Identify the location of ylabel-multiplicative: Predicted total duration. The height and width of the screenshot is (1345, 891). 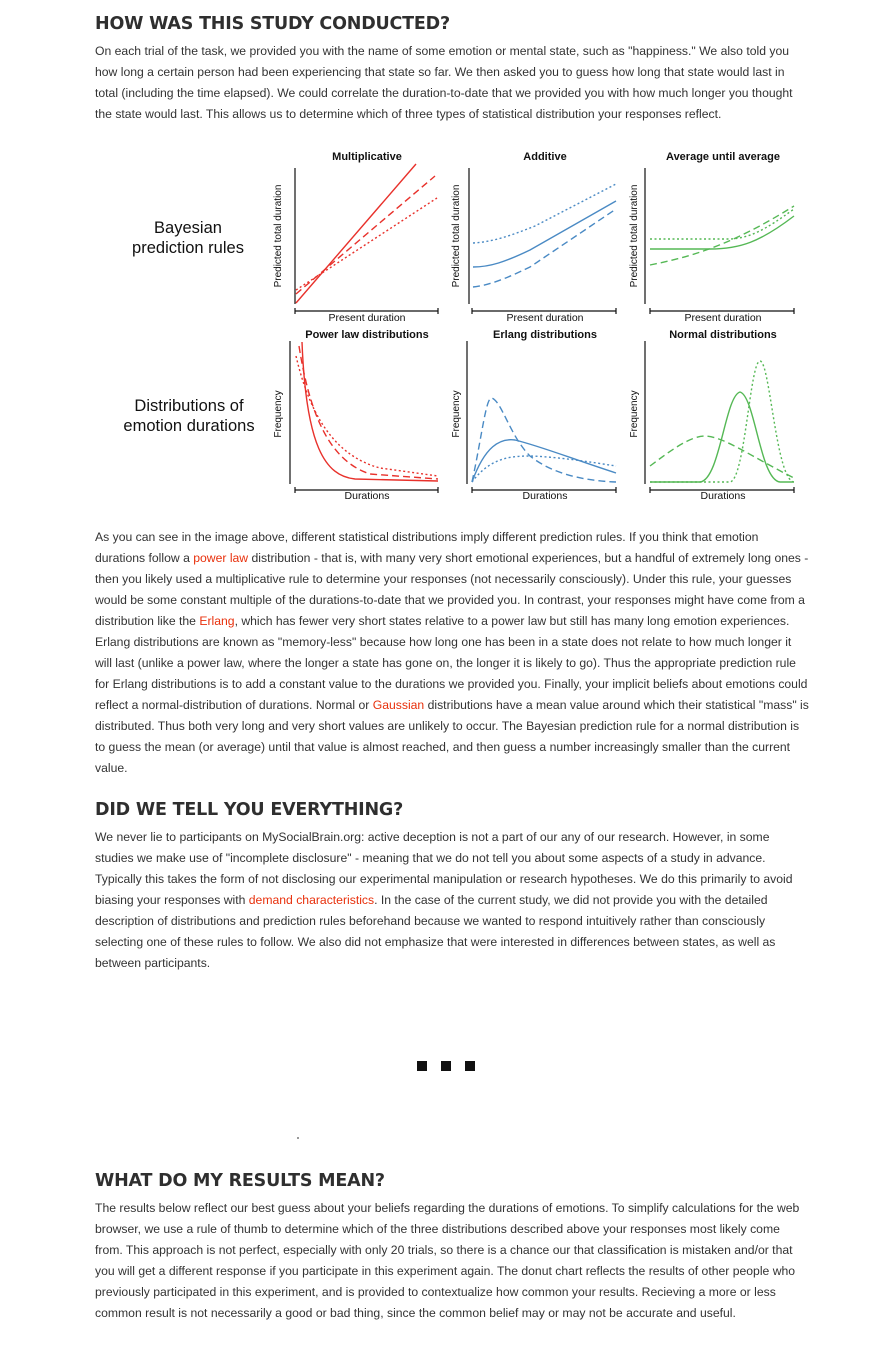
(278, 236).